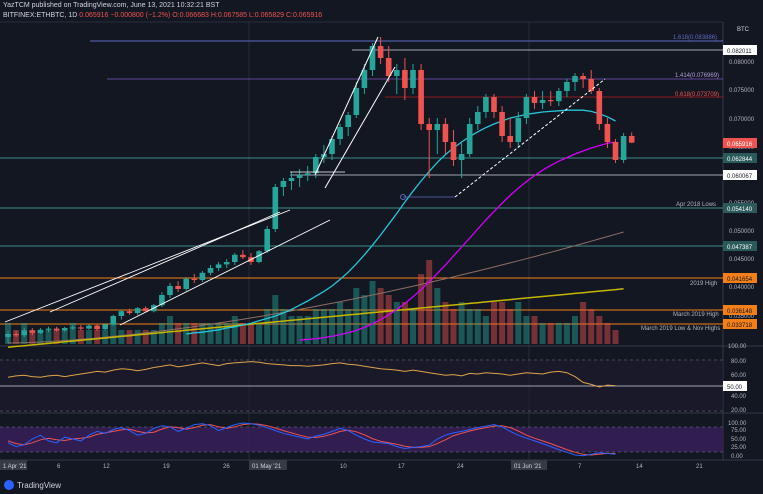 The height and width of the screenshot is (494, 763). Describe the element at coordinates (739, 411) in the screenshot. I see `rsi-tick: 20.00` at that location.